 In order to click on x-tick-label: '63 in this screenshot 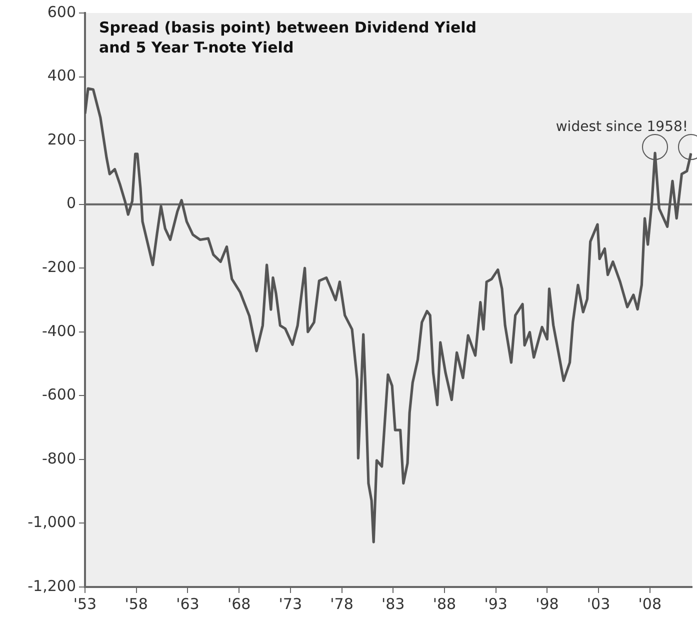, I will do `click(188, 603)`.